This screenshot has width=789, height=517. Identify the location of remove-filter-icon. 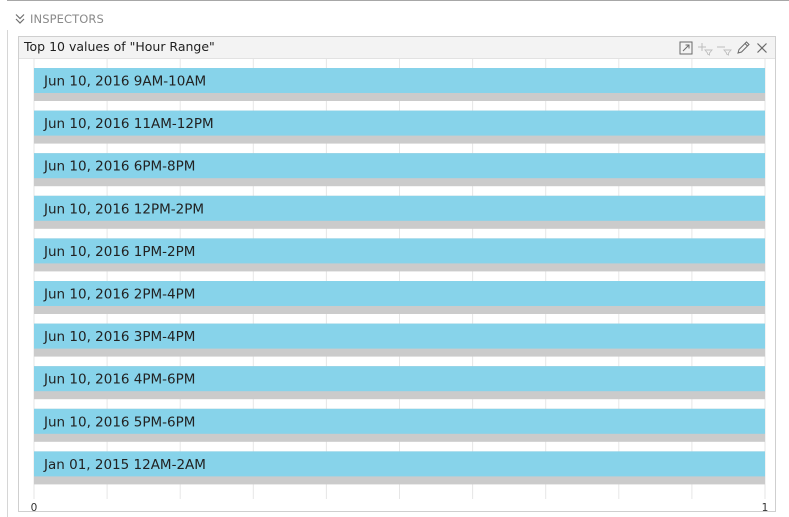
(724, 48).